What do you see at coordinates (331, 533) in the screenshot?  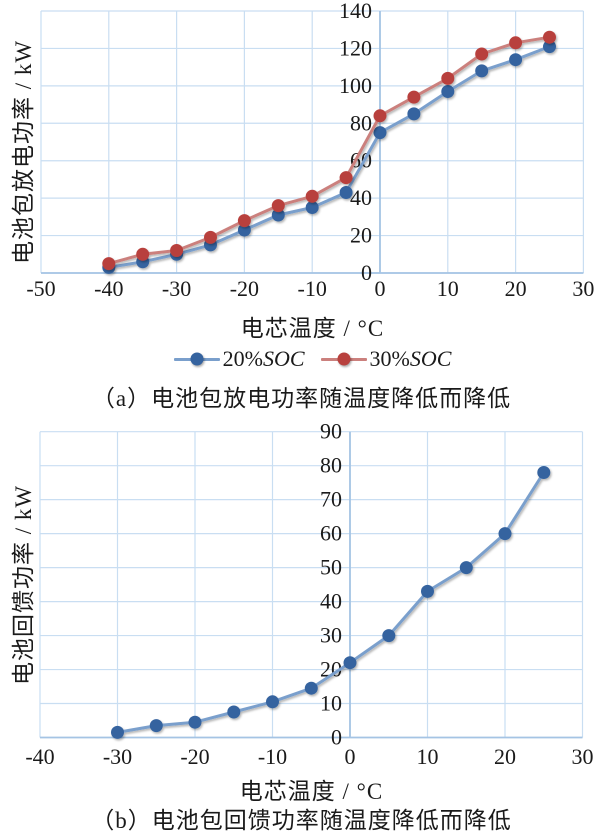 I see `svg-text: 60` at bounding box center [331, 533].